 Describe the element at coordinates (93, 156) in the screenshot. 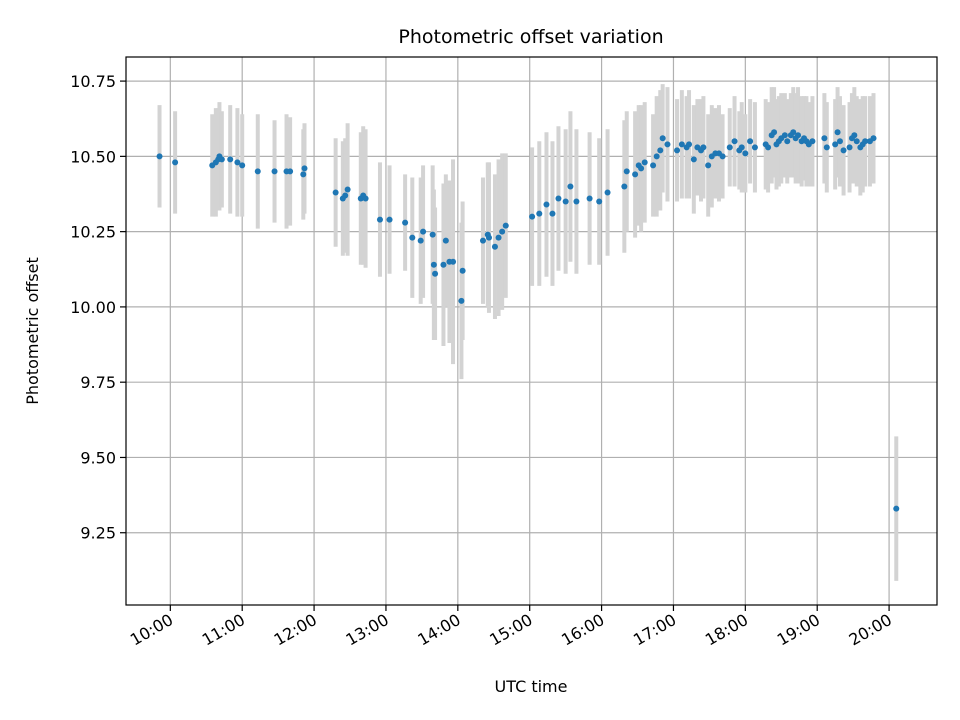

I see `y-tick-label: 10.50` at that location.